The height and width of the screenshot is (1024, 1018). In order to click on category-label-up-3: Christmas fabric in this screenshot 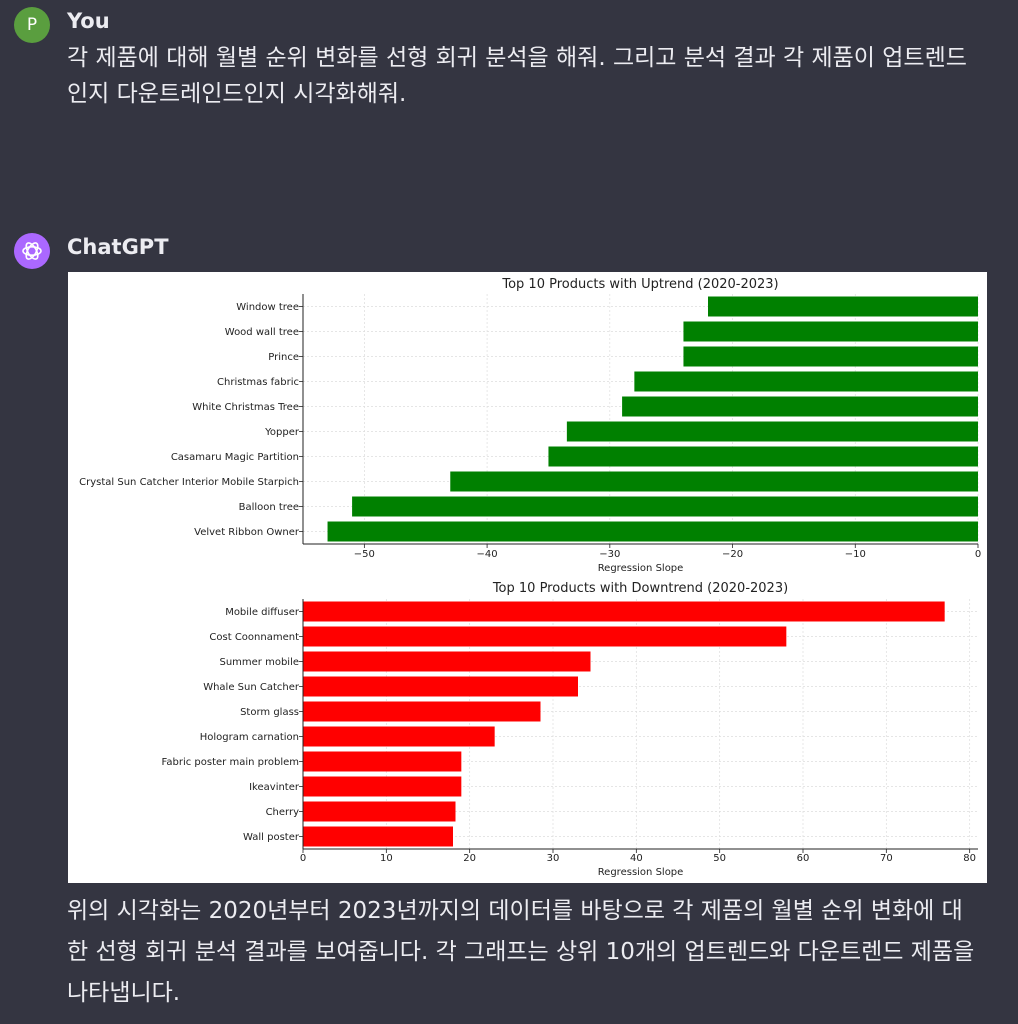, I will do `click(258, 382)`.